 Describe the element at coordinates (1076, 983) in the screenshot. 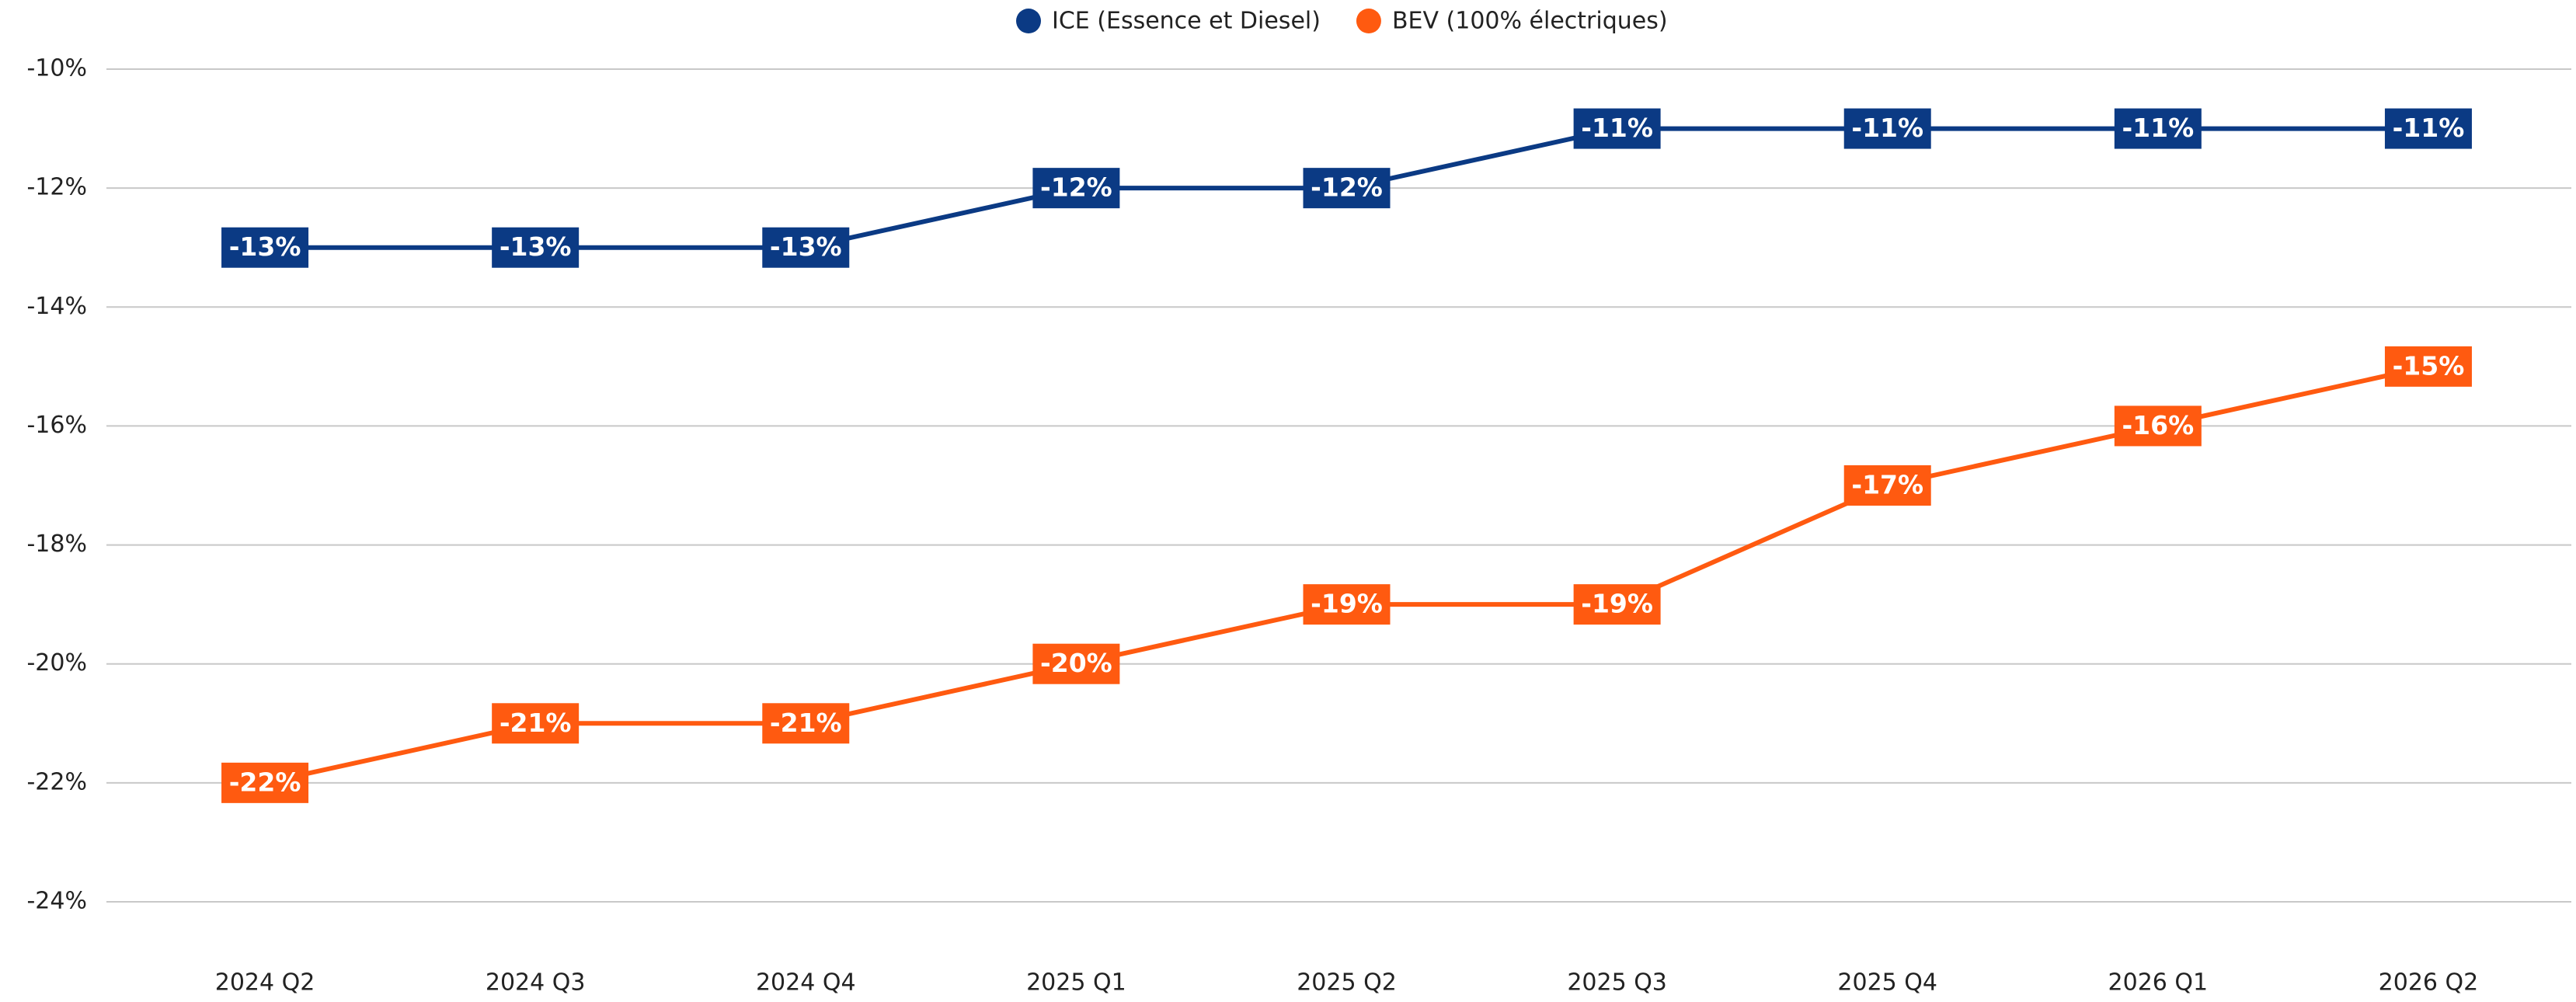

I see `x-tick-label: 2025 Q1` at that location.